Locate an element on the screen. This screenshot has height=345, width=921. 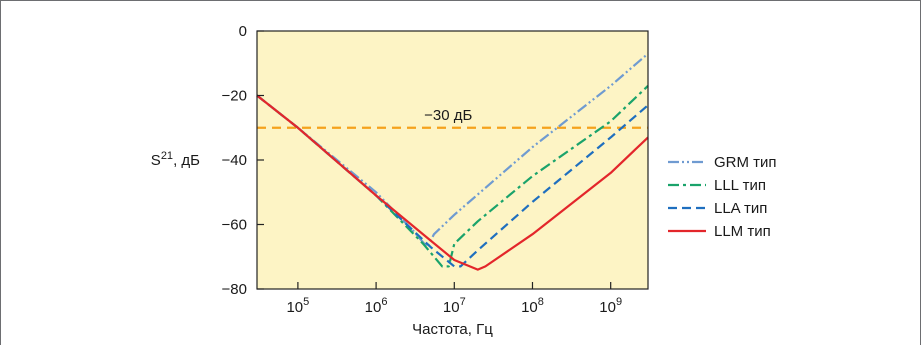
x-tick-label-3: 10⁸ is located at coordinates (532, 306).